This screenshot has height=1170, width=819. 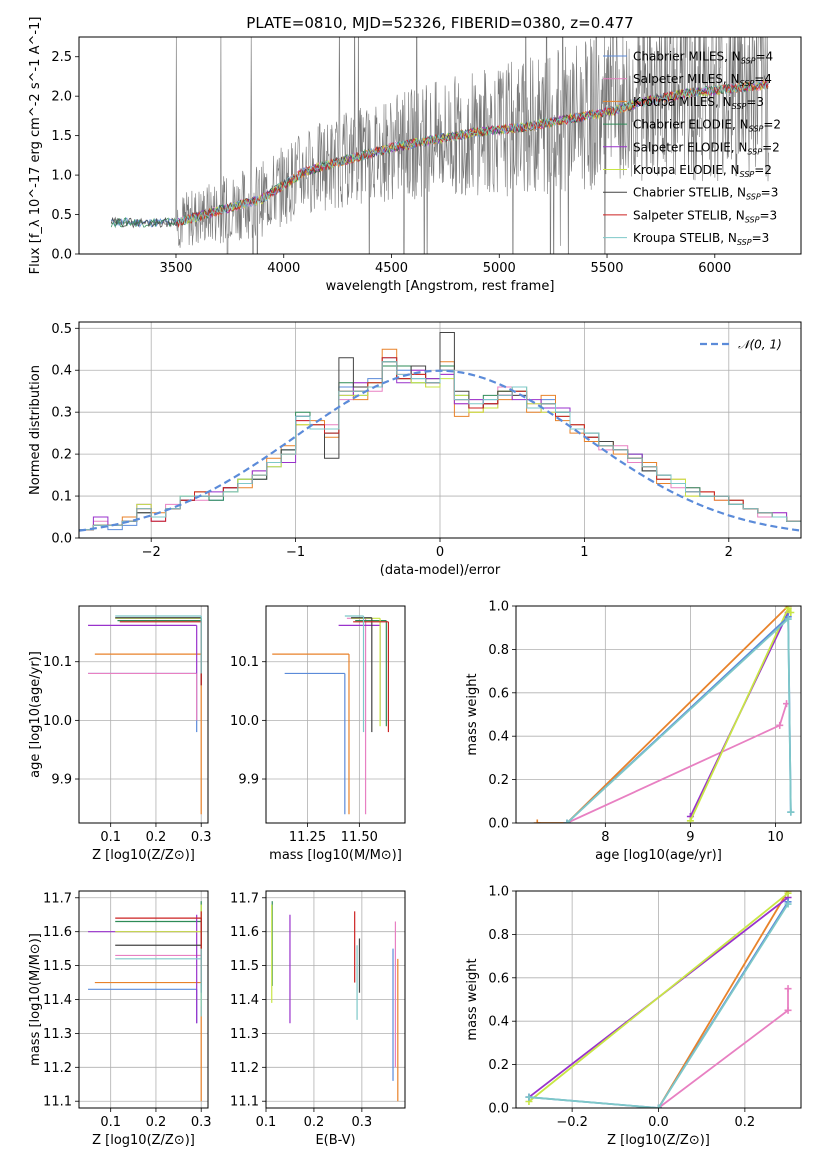 What do you see at coordinates (335, 1140) in the screenshot?
I see `x-axis-label: E(B-V)` at bounding box center [335, 1140].